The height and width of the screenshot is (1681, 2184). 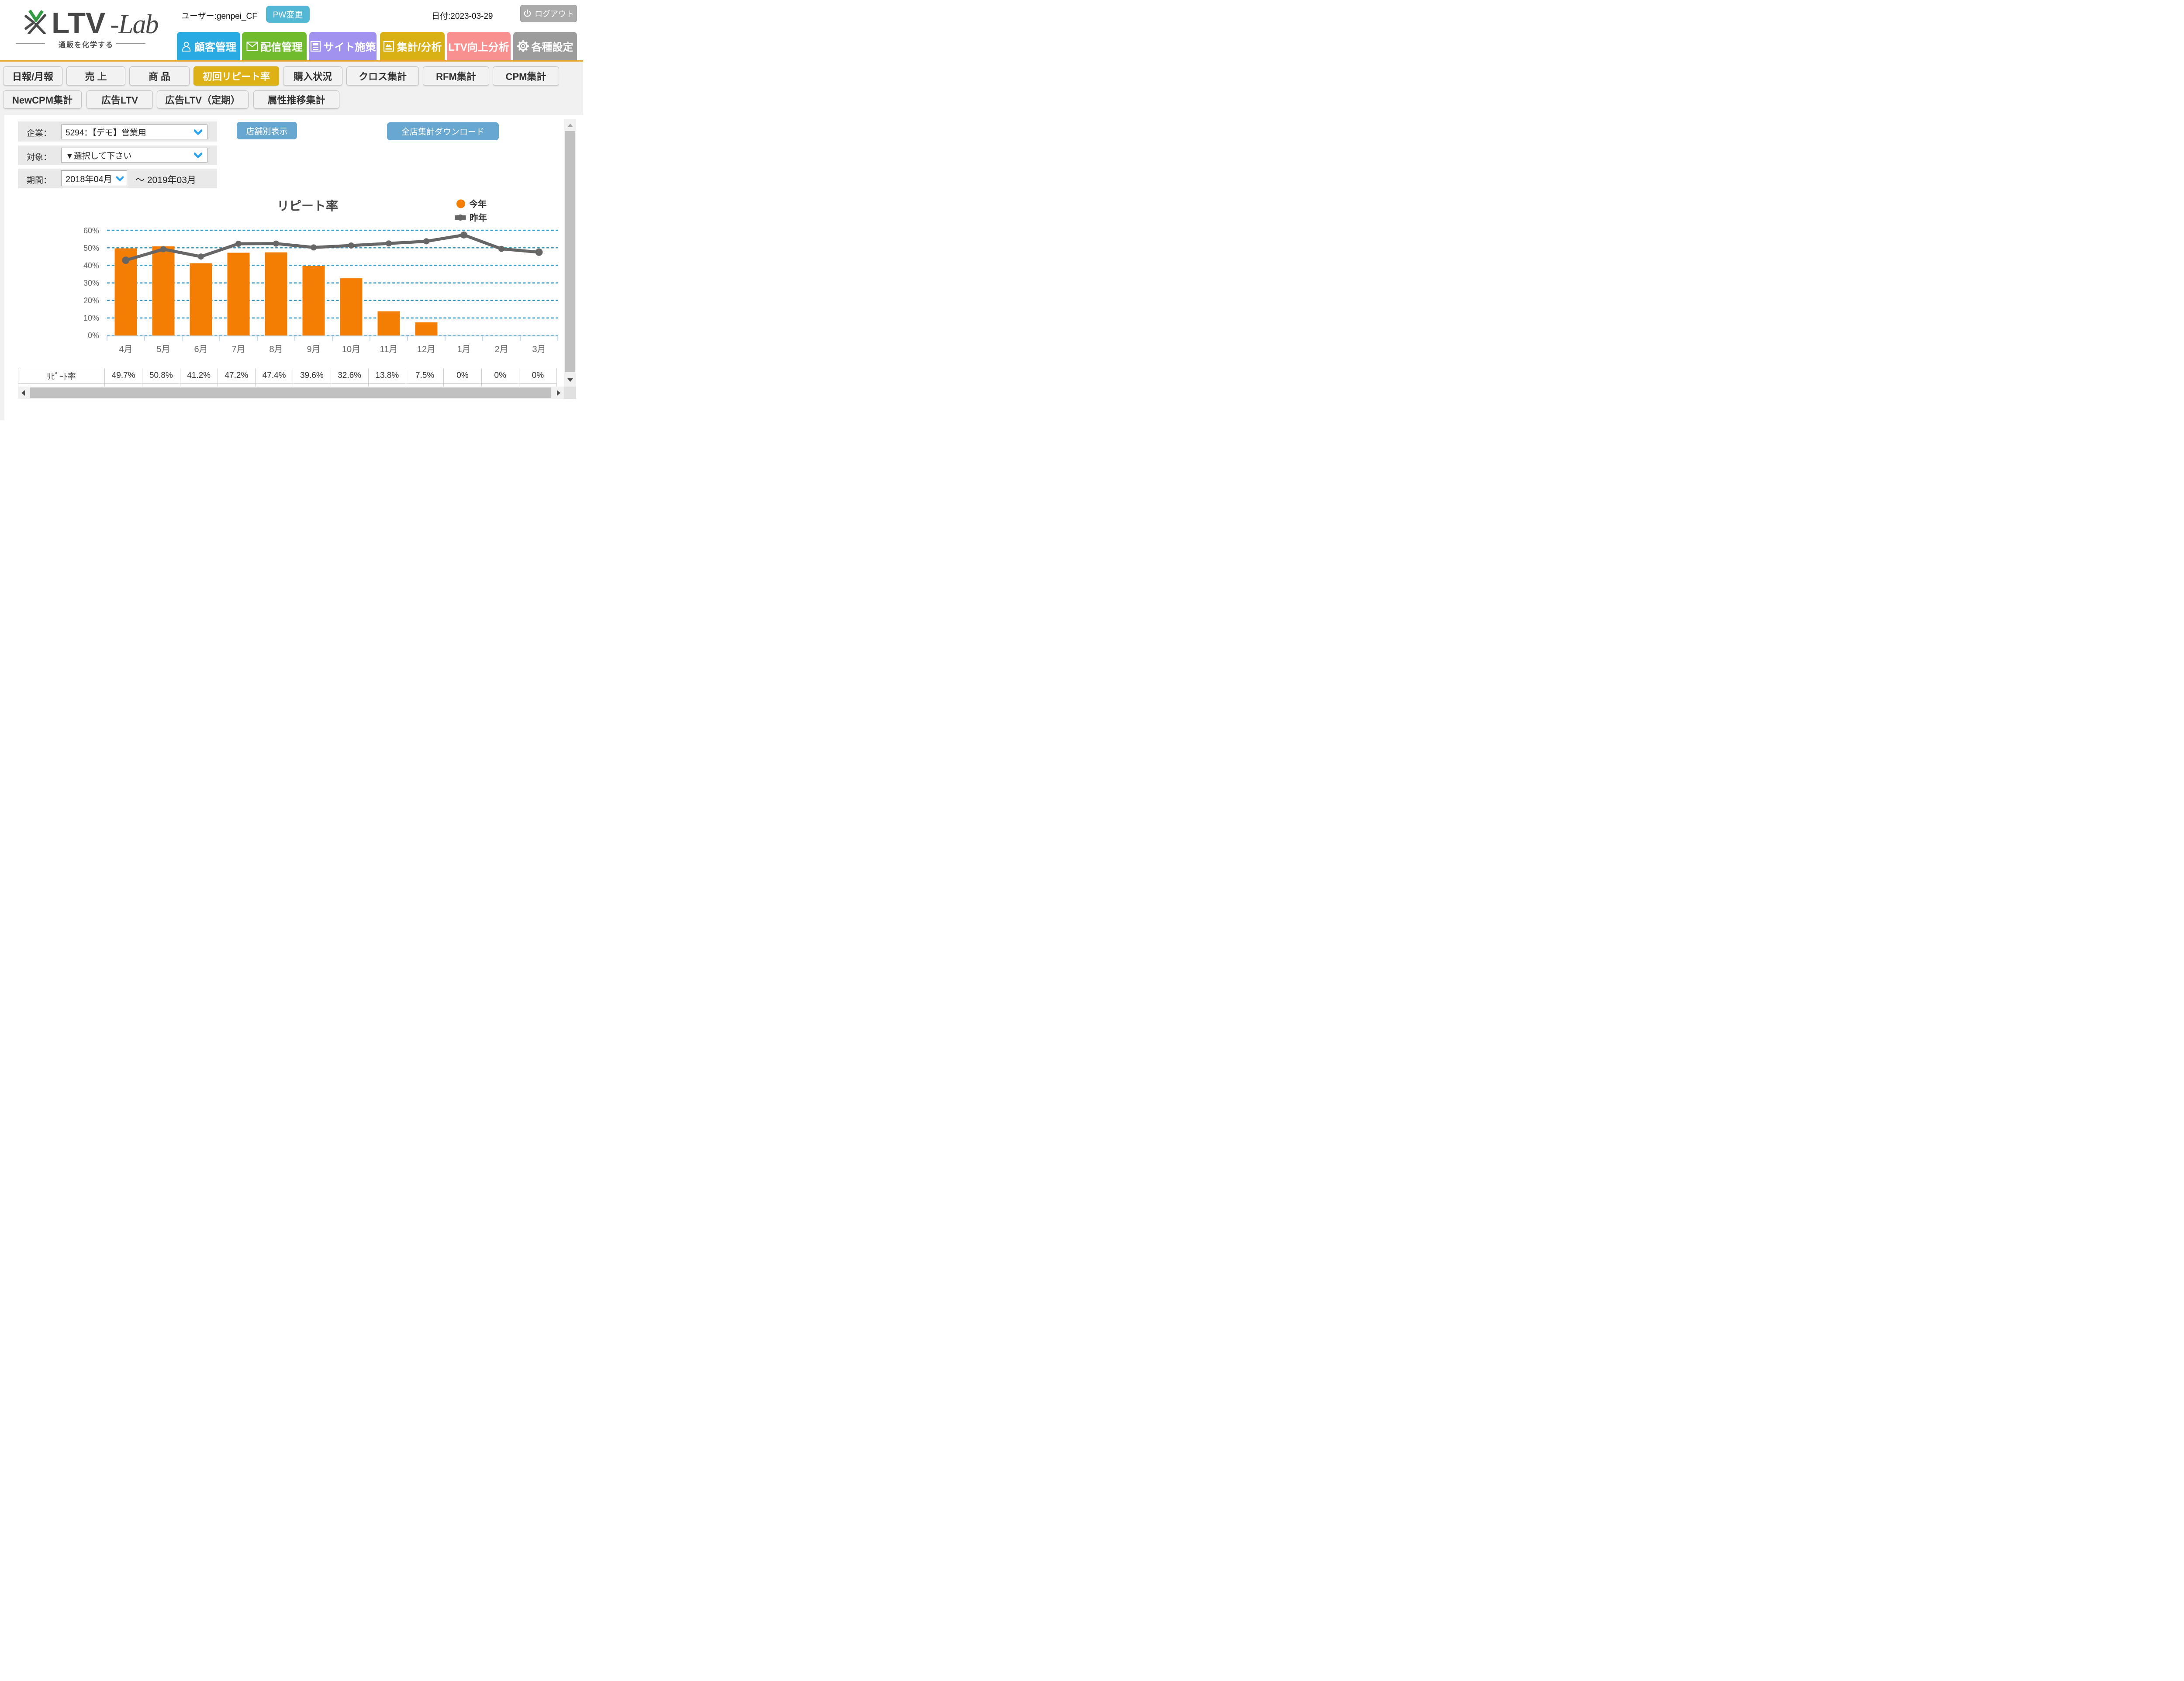 I want to click on svg-text: 50%, so click(x=91, y=248).